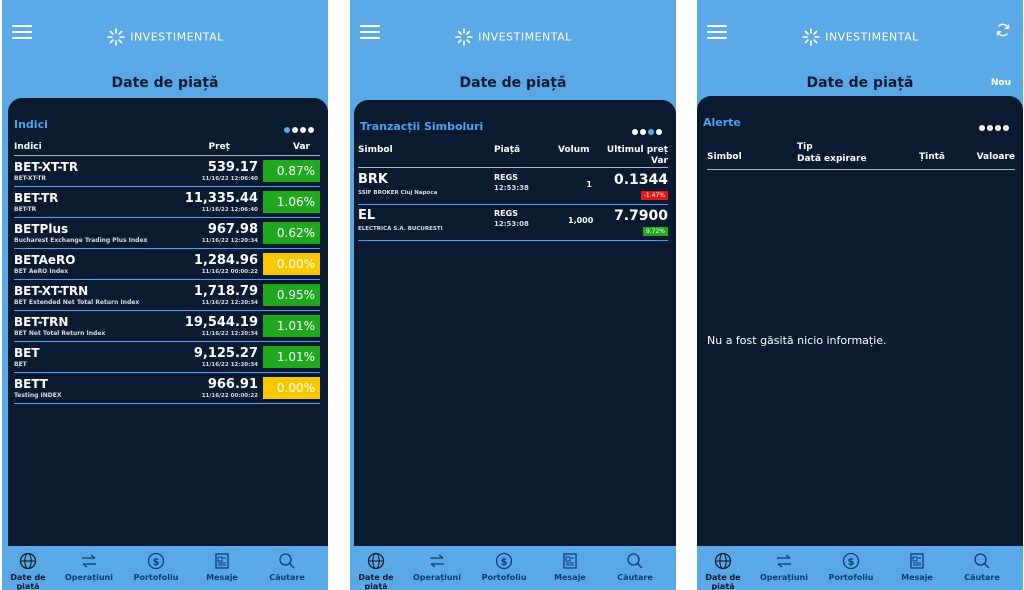  I want to click on index-description: Bucharest Exchange Trading Plus Index, so click(81, 240).